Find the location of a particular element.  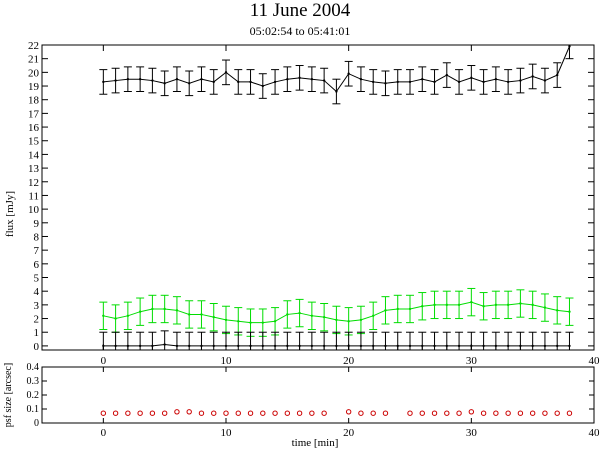

main-y-tick-label: 16 is located at coordinates (34, 128).